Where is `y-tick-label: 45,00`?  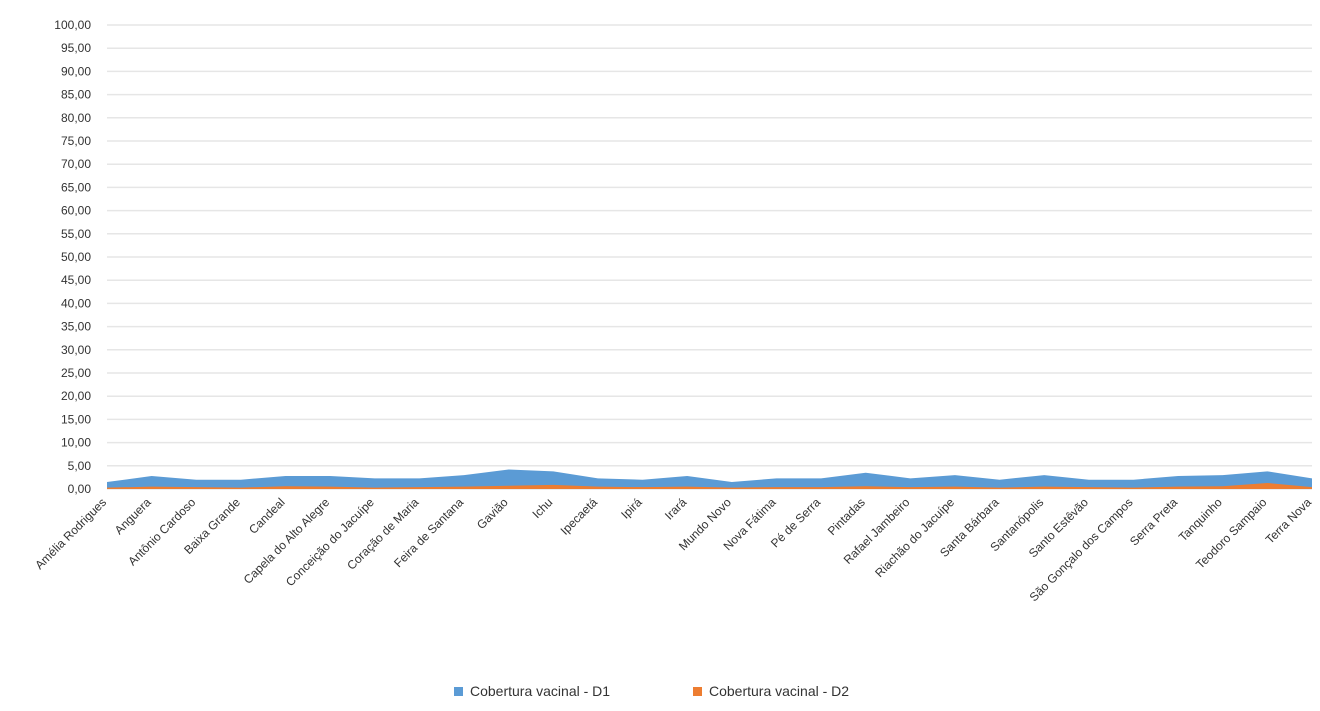 y-tick-label: 45,00 is located at coordinates (76, 280).